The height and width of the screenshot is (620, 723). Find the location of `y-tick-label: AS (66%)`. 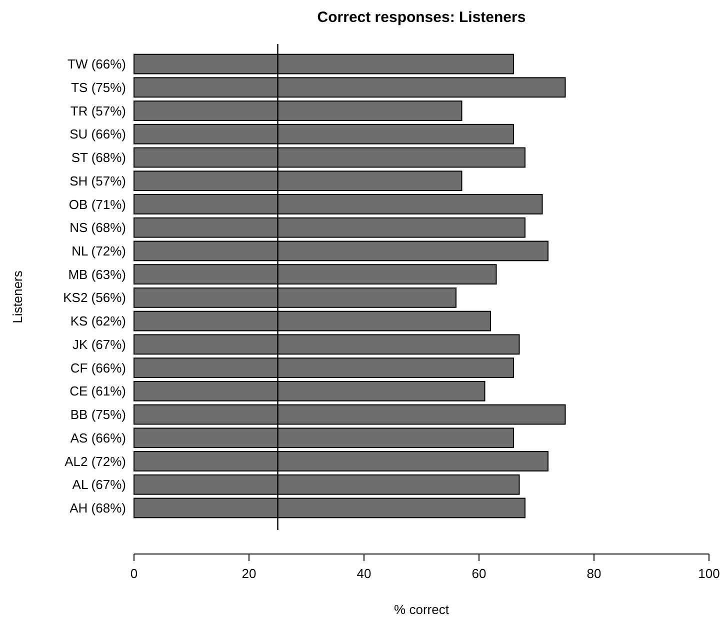

y-tick-label: AS (66%) is located at coordinates (98, 438).